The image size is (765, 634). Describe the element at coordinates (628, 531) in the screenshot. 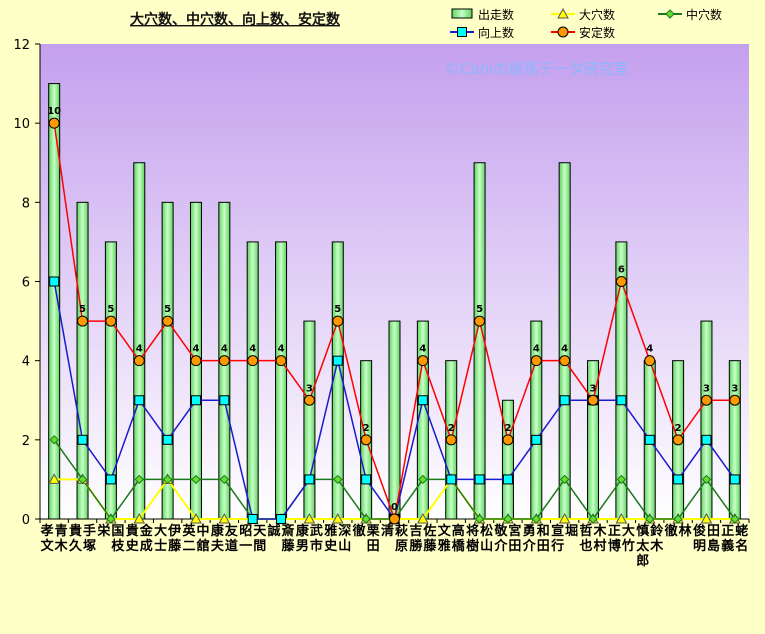

I see `x-category-char: 大` at that location.